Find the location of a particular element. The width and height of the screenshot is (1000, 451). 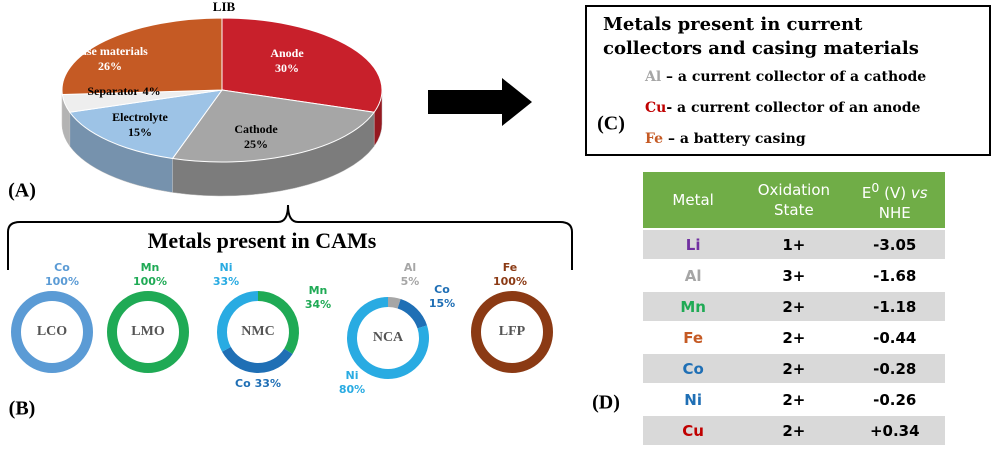

slice-label: Separator 4% is located at coordinates (123, 91).